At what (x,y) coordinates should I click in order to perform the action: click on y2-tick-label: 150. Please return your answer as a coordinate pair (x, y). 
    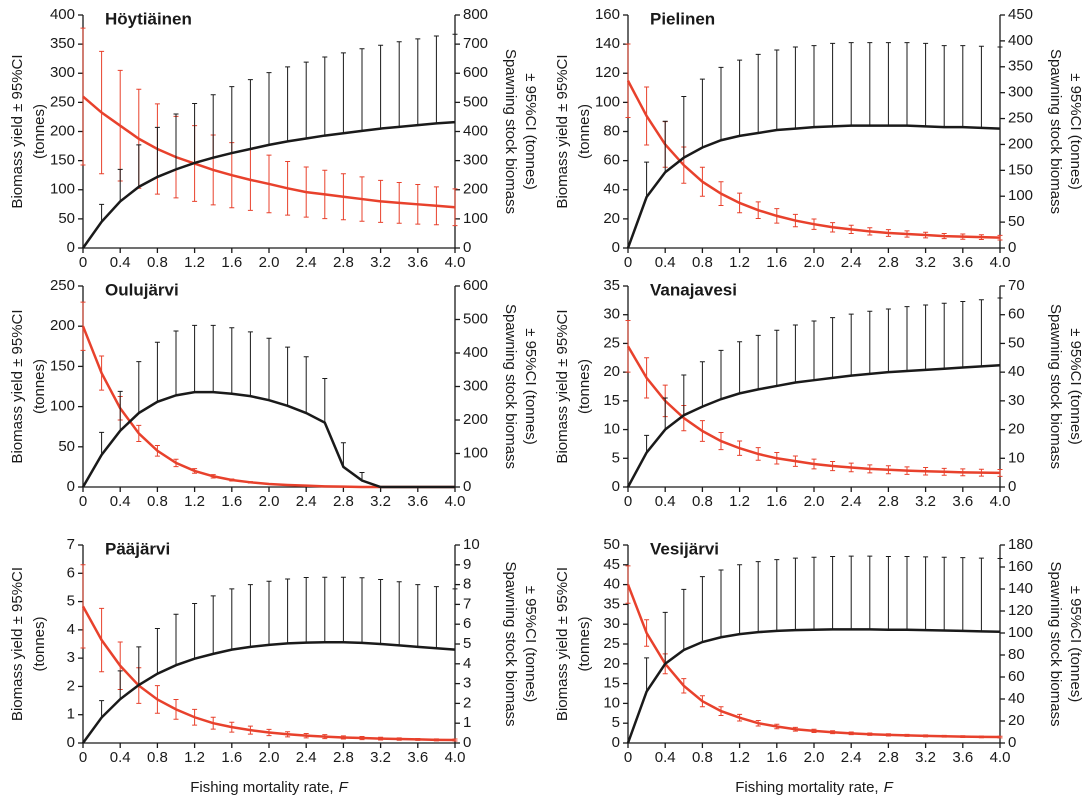
    Looking at the image, I should click on (1020, 169).